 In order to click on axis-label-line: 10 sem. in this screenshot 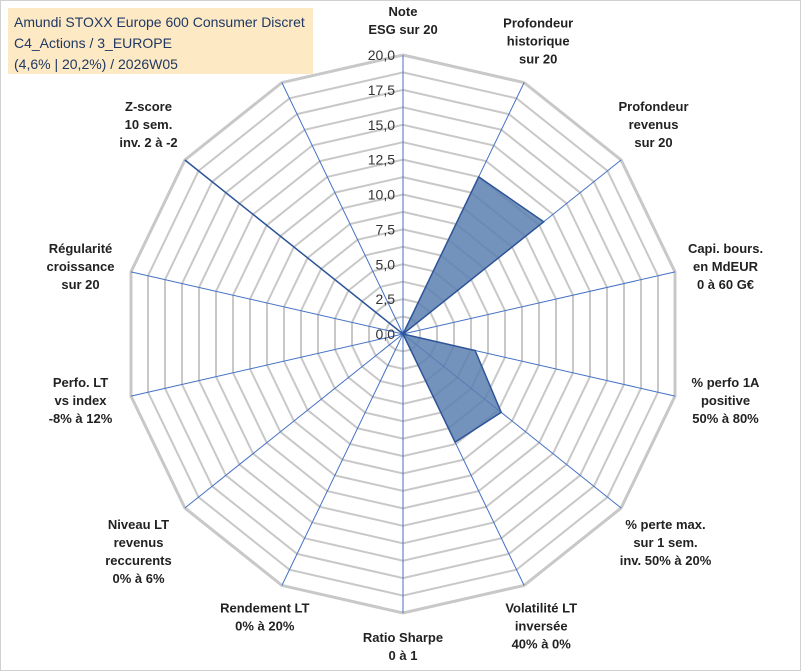, I will do `click(149, 124)`.